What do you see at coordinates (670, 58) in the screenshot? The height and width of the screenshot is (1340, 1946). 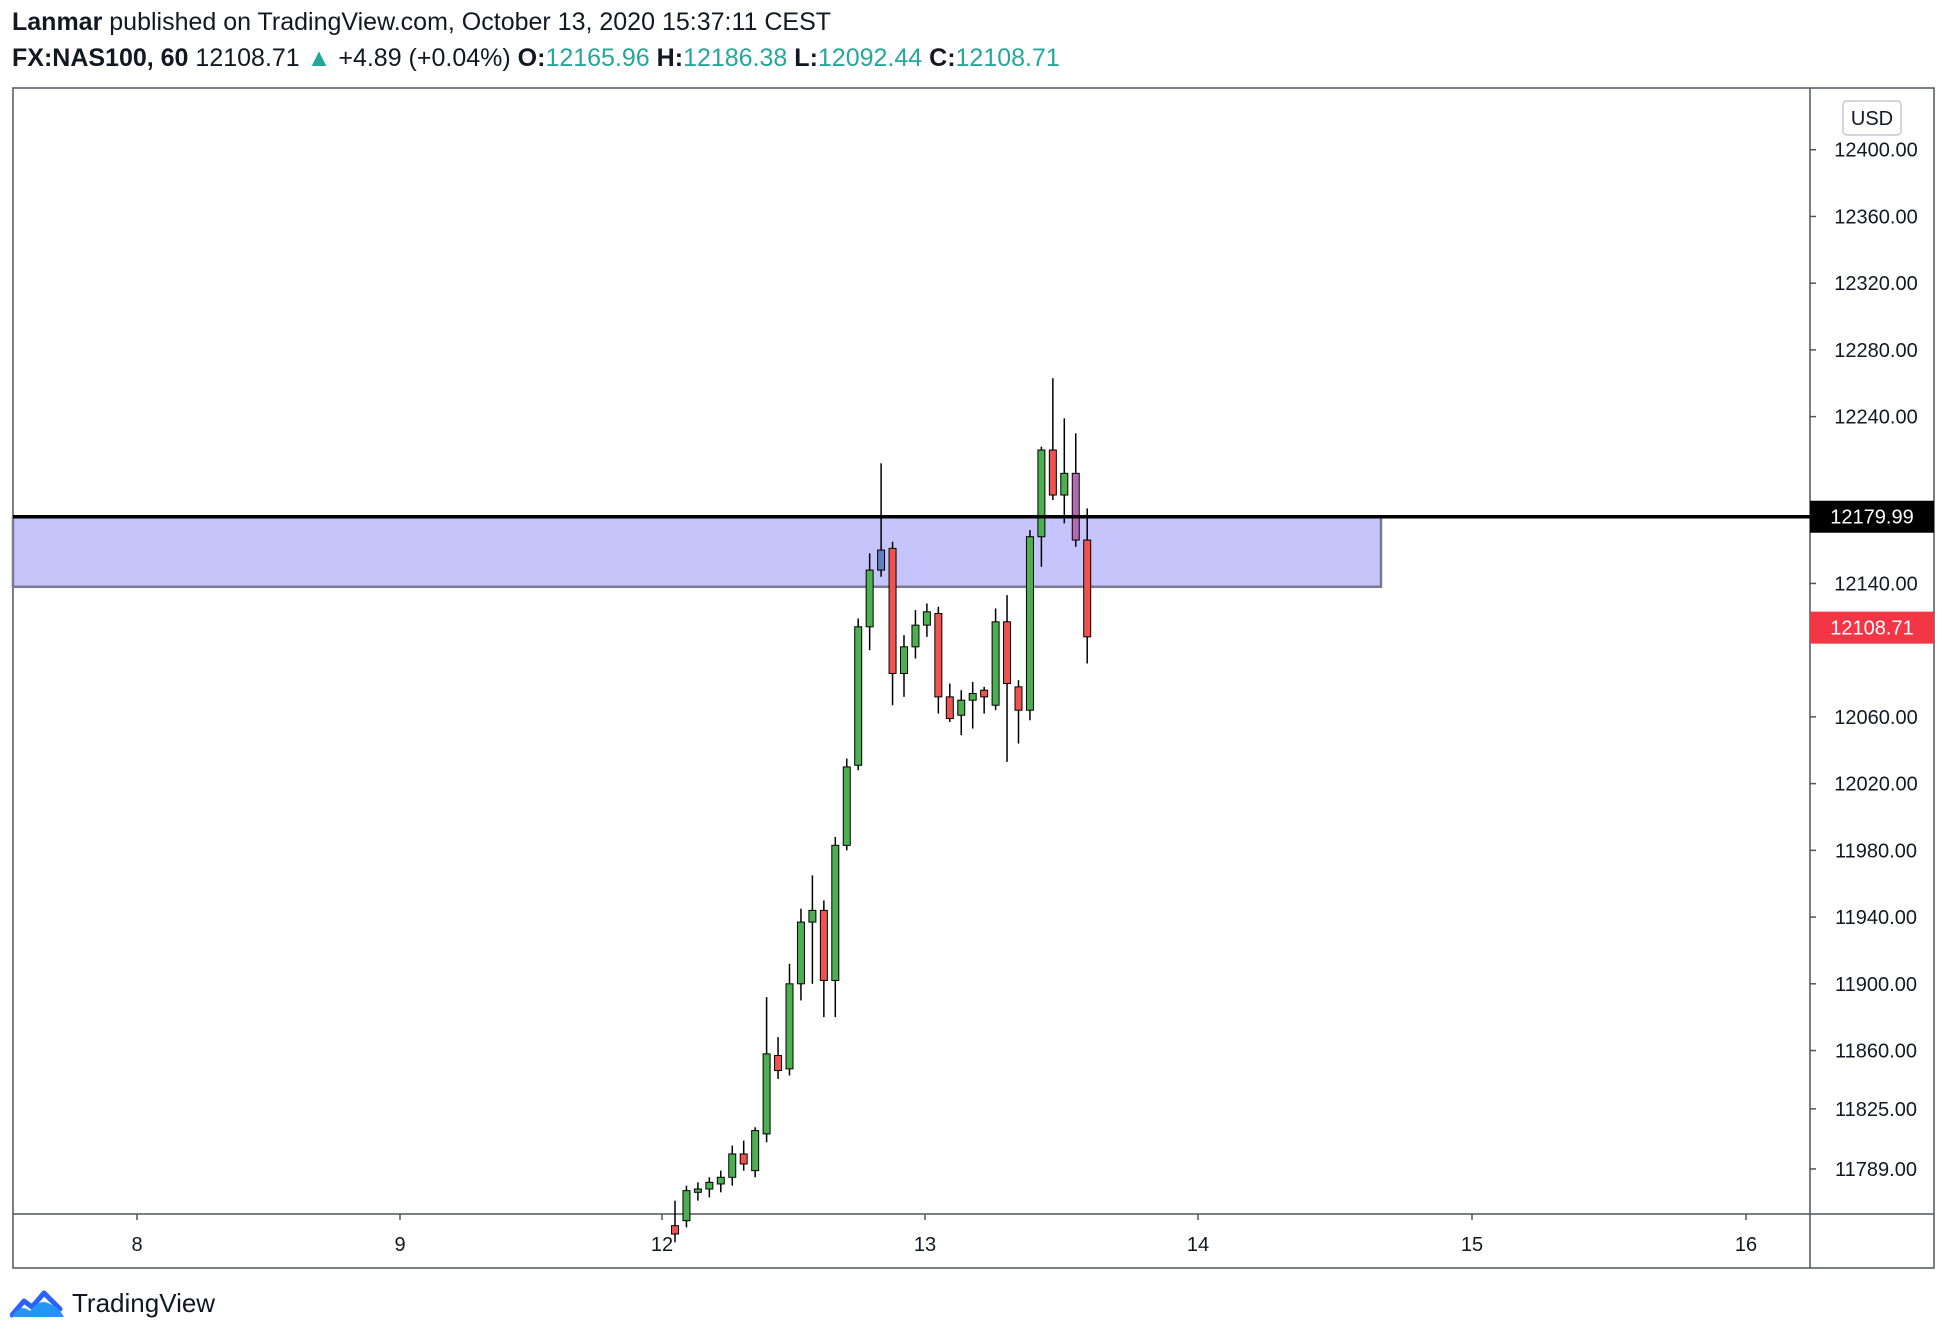 I see `high-label: H:` at bounding box center [670, 58].